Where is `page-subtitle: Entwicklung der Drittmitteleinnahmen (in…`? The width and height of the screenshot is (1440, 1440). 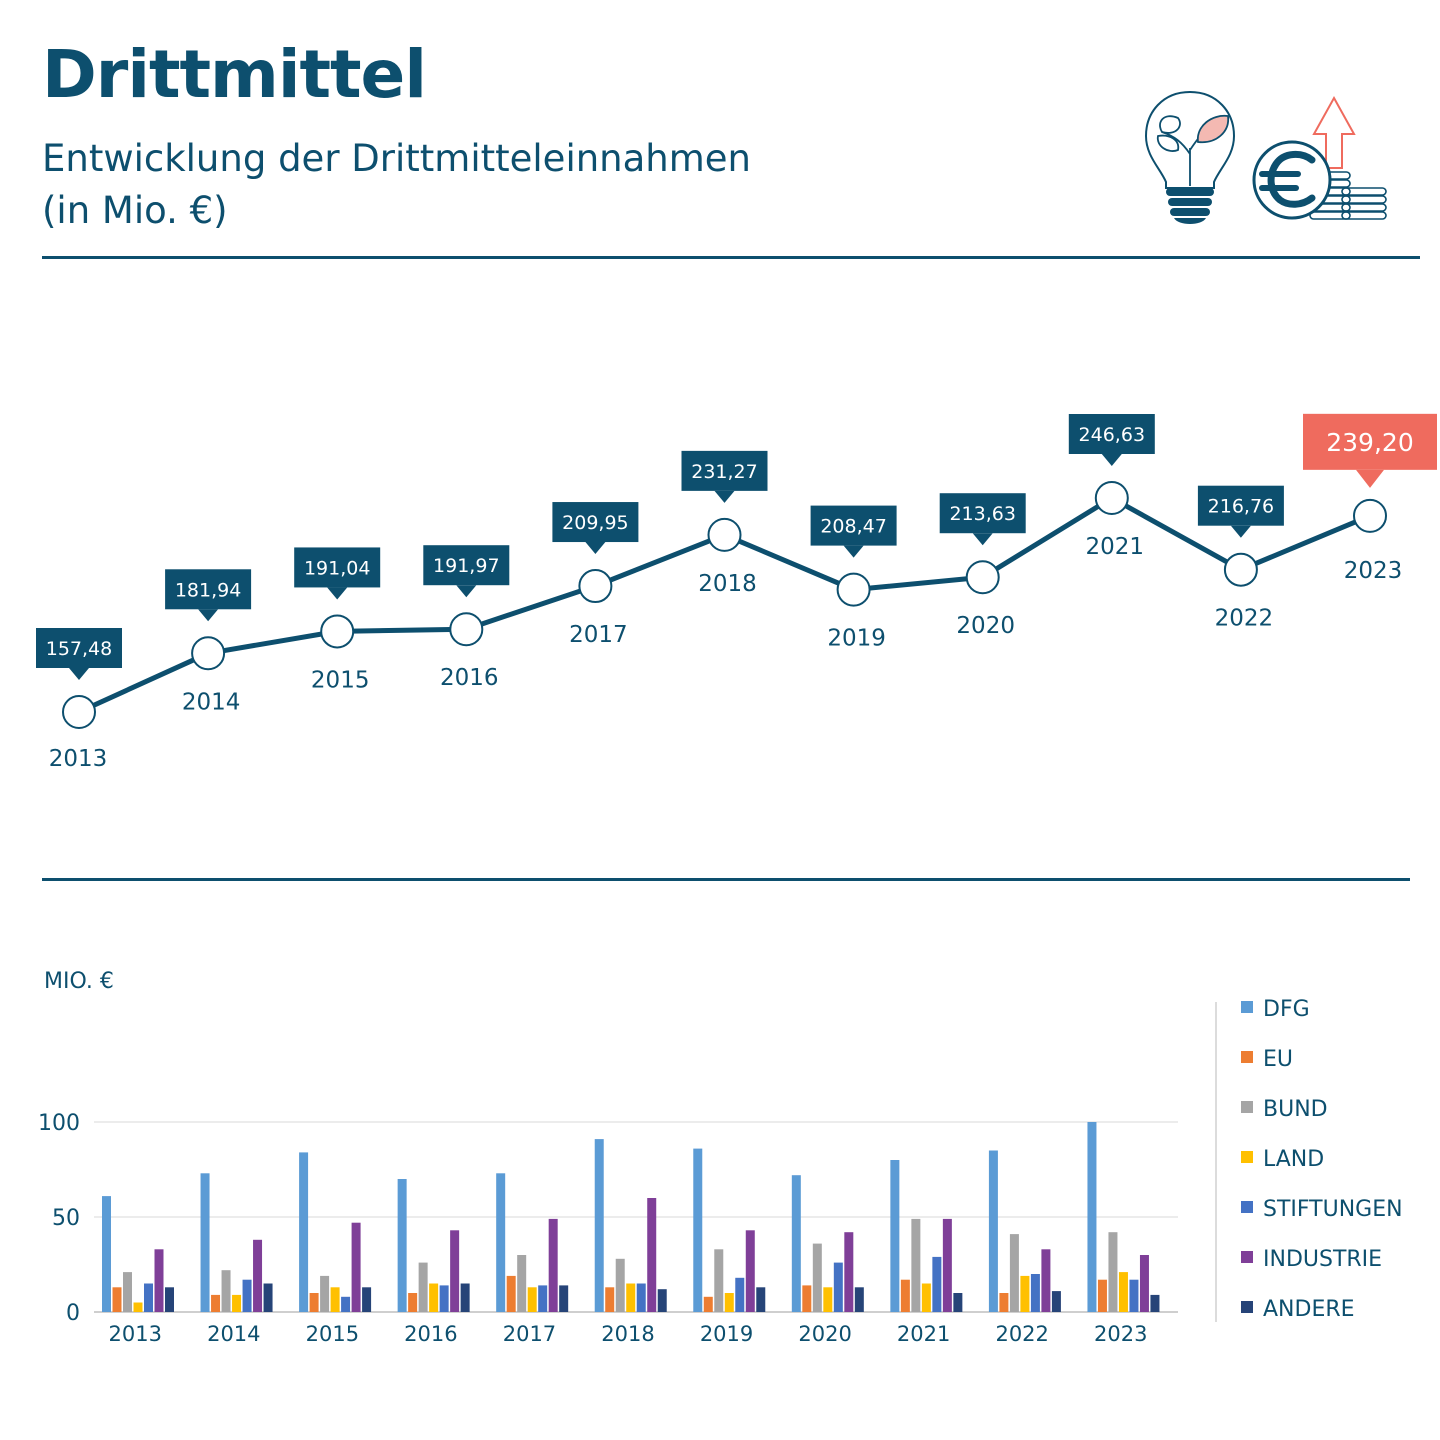
page-subtitle: Entwicklung der Drittmitteleinnahmen (in… is located at coordinates (492, 185).